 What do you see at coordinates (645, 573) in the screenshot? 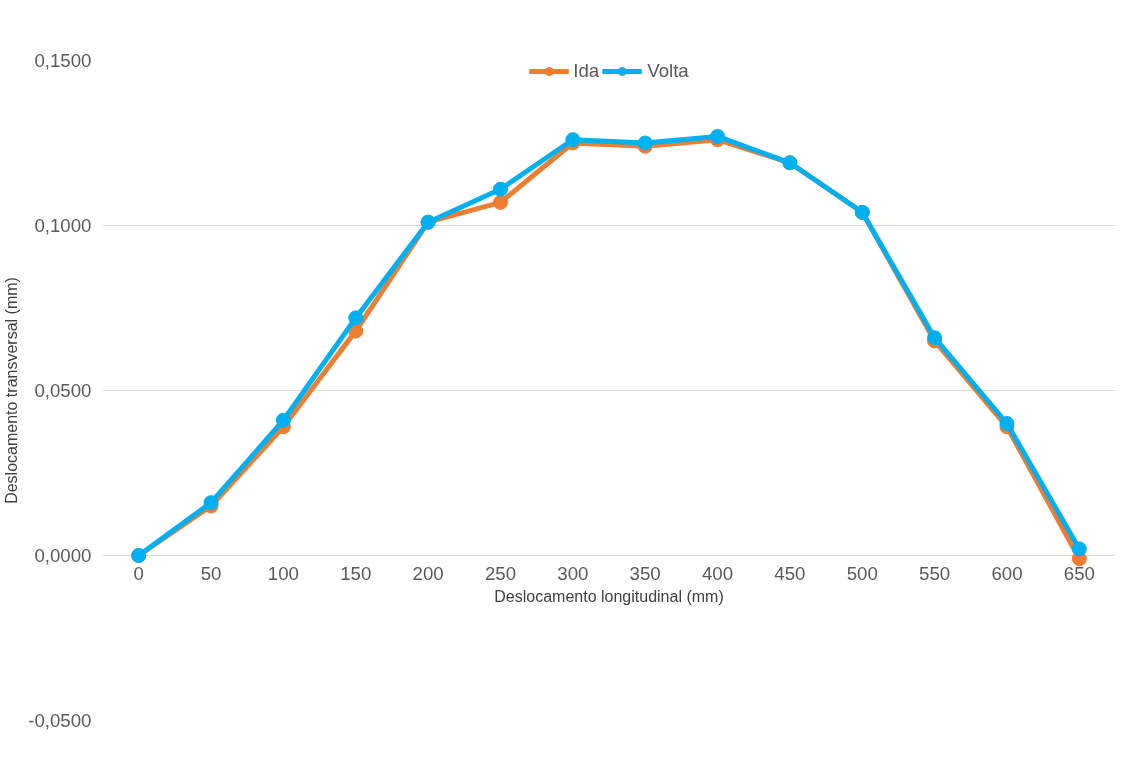
I see `x-tick-label: 350` at bounding box center [645, 573].